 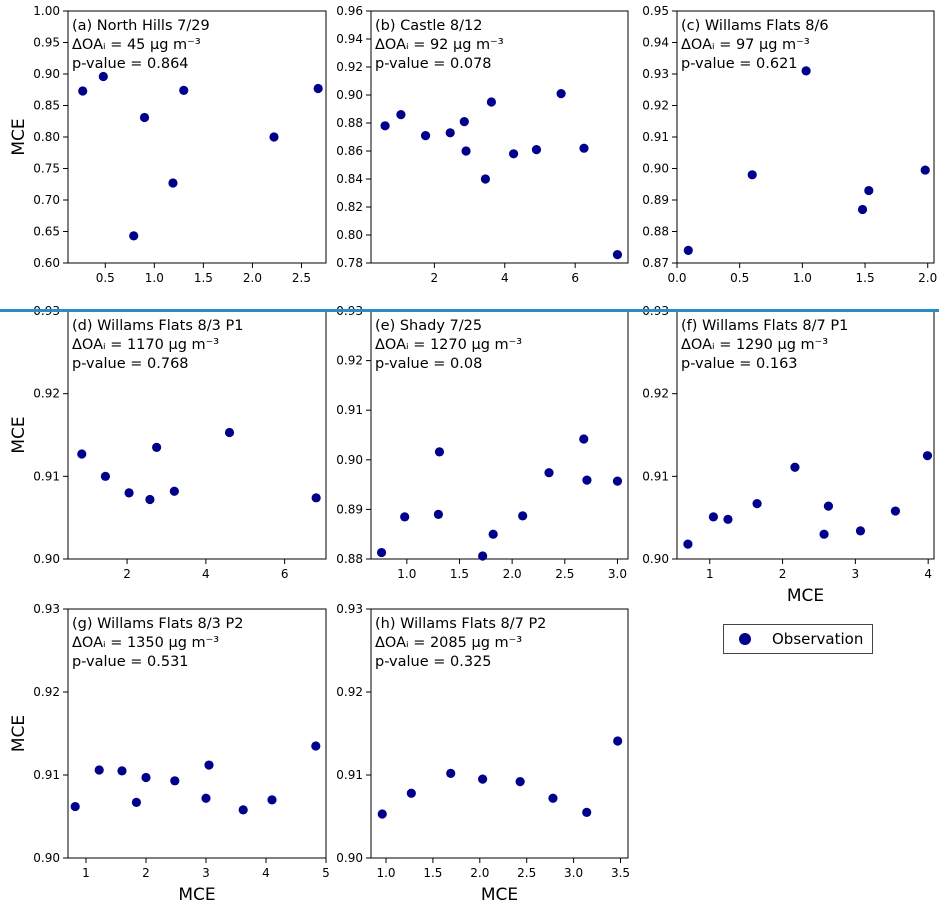 What do you see at coordinates (349, 235) in the screenshot?
I see `y-tick-label: 0.80` at bounding box center [349, 235].